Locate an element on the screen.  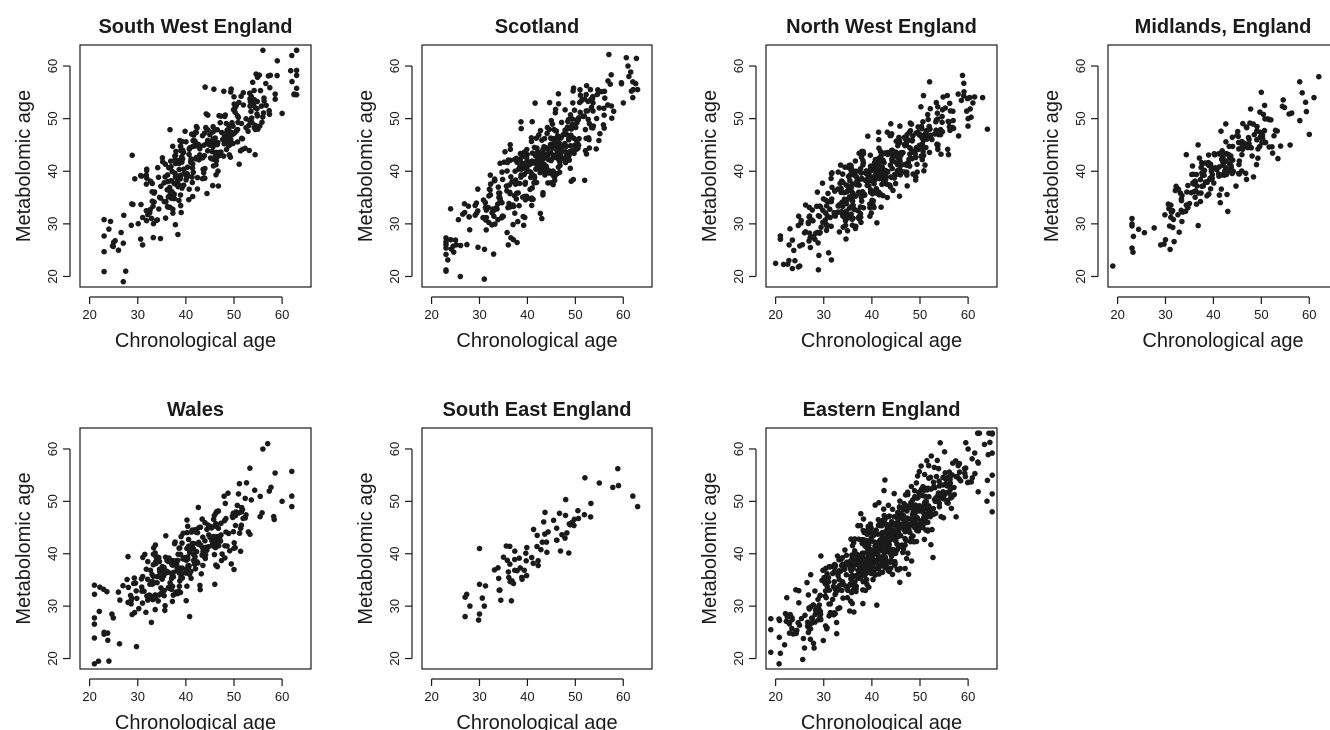
y-tick-label: 60 is located at coordinates (394, 66).